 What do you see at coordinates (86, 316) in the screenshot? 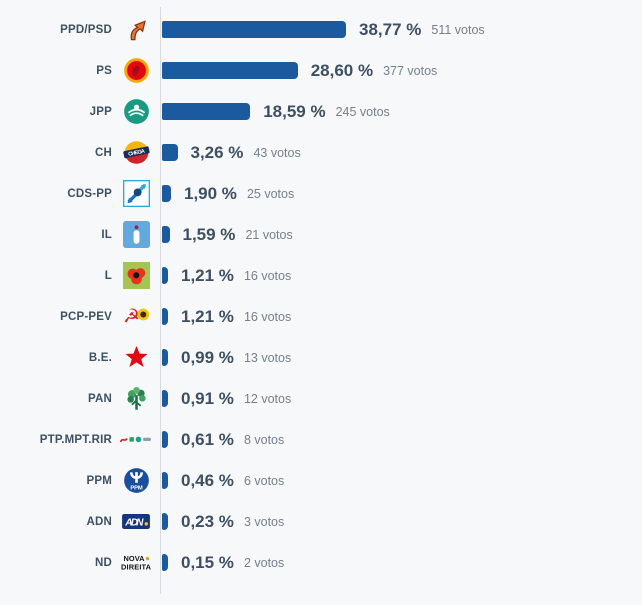
I see `party-label: PCP-PEV` at bounding box center [86, 316].